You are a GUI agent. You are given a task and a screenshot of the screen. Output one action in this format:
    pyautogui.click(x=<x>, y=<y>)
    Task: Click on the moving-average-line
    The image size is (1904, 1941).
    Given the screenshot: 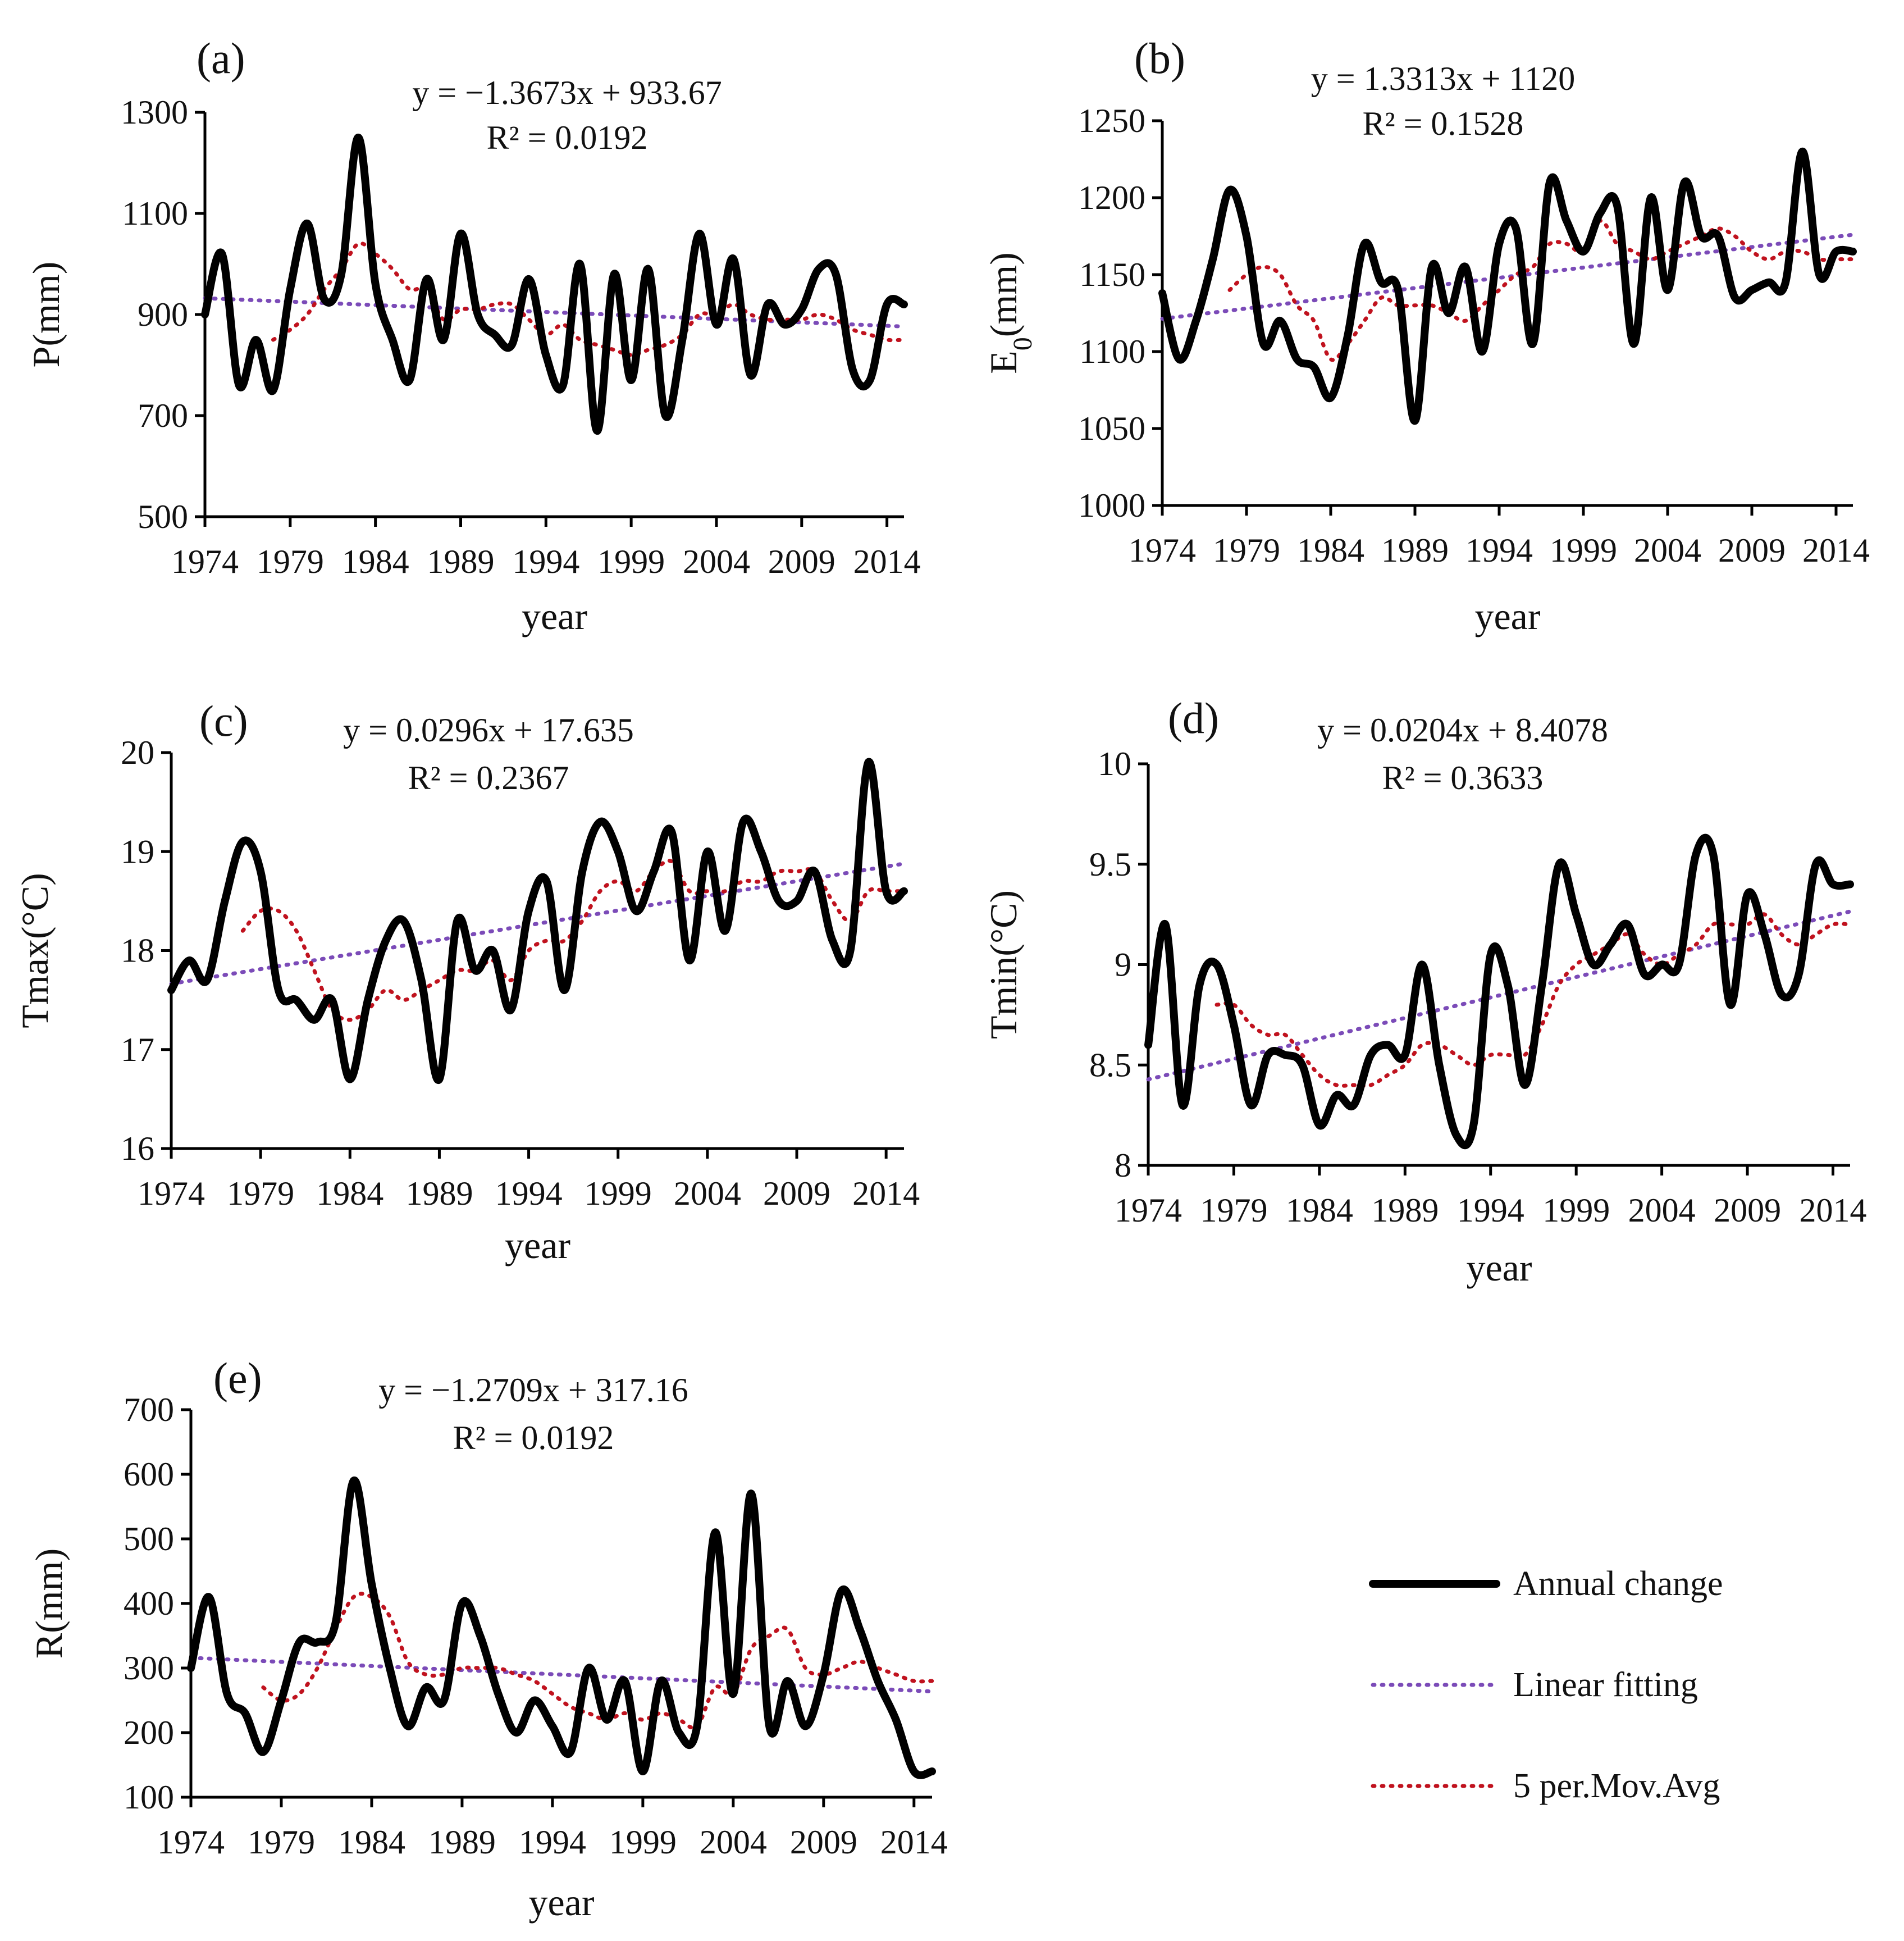 What is the action you would take?
    pyautogui.click(x=573, y=940)
    